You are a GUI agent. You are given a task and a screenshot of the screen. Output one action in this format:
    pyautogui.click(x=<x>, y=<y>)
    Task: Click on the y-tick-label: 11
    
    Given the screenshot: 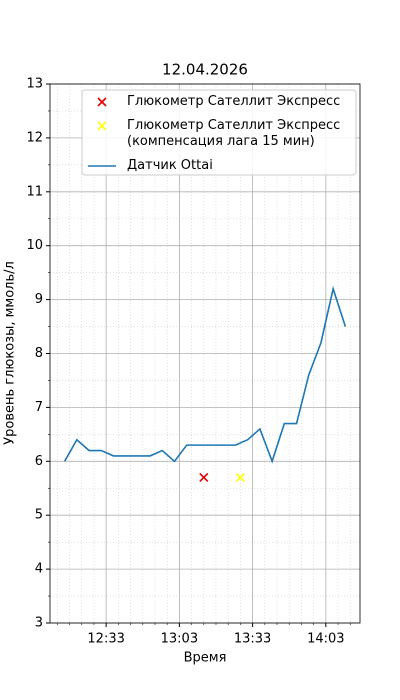 What is the action you would take?
    pyautogui.click(x=34, y=191)
    